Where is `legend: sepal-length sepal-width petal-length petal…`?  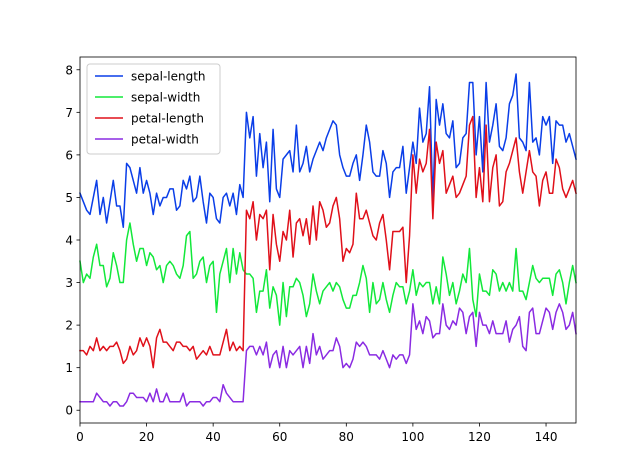
legend: sepal-length sepal-width petal-length petal… is located at coordinates (153, 109).